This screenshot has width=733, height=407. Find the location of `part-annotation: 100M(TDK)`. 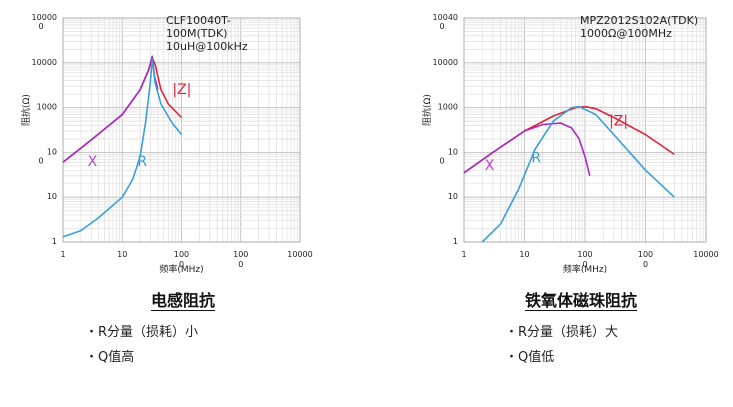

part-annotation: 100M(TDK) is located at coordinates (196, 33).